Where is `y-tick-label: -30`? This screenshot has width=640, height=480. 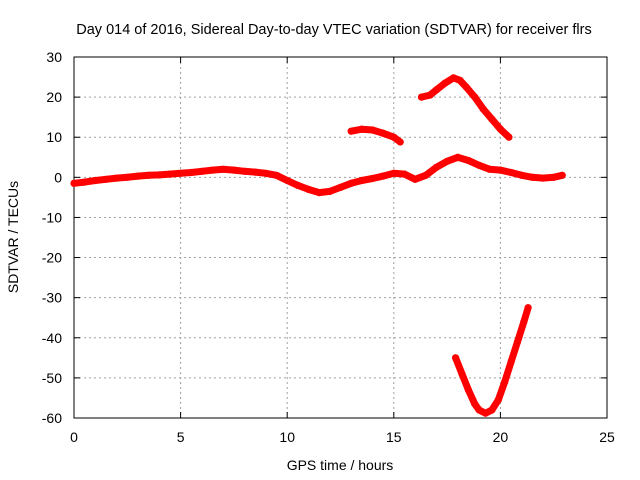 y-tick-label: -30 is located at coordinates (52, 298).